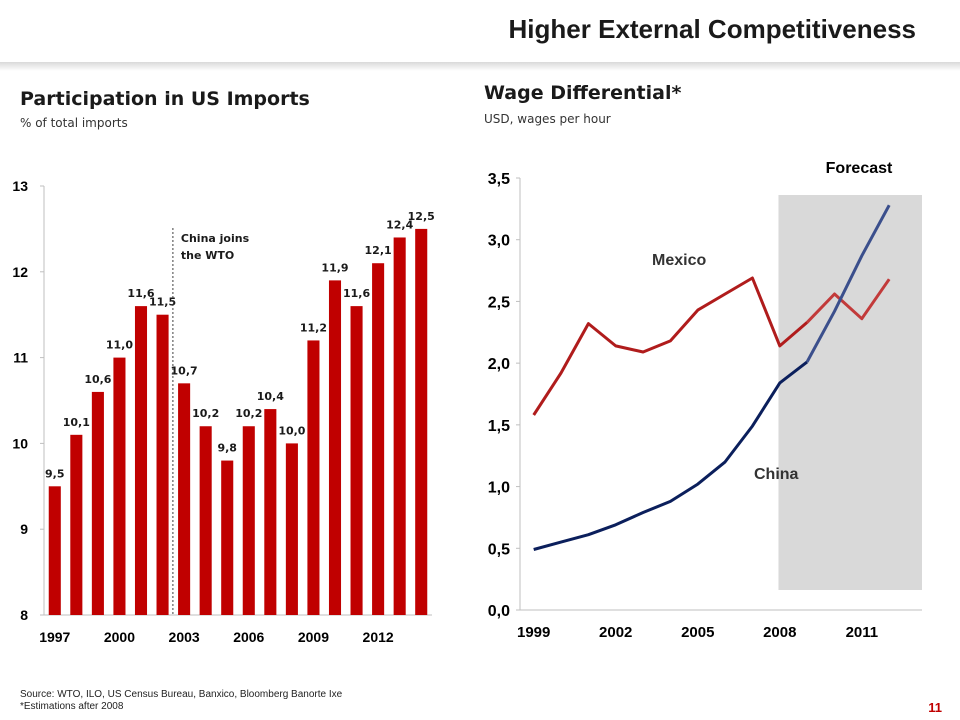  What do you see at coordinates (24, 529) in the screenshot?
I see `bar-y-tick-label: 9` at bounding box center [24, 529].